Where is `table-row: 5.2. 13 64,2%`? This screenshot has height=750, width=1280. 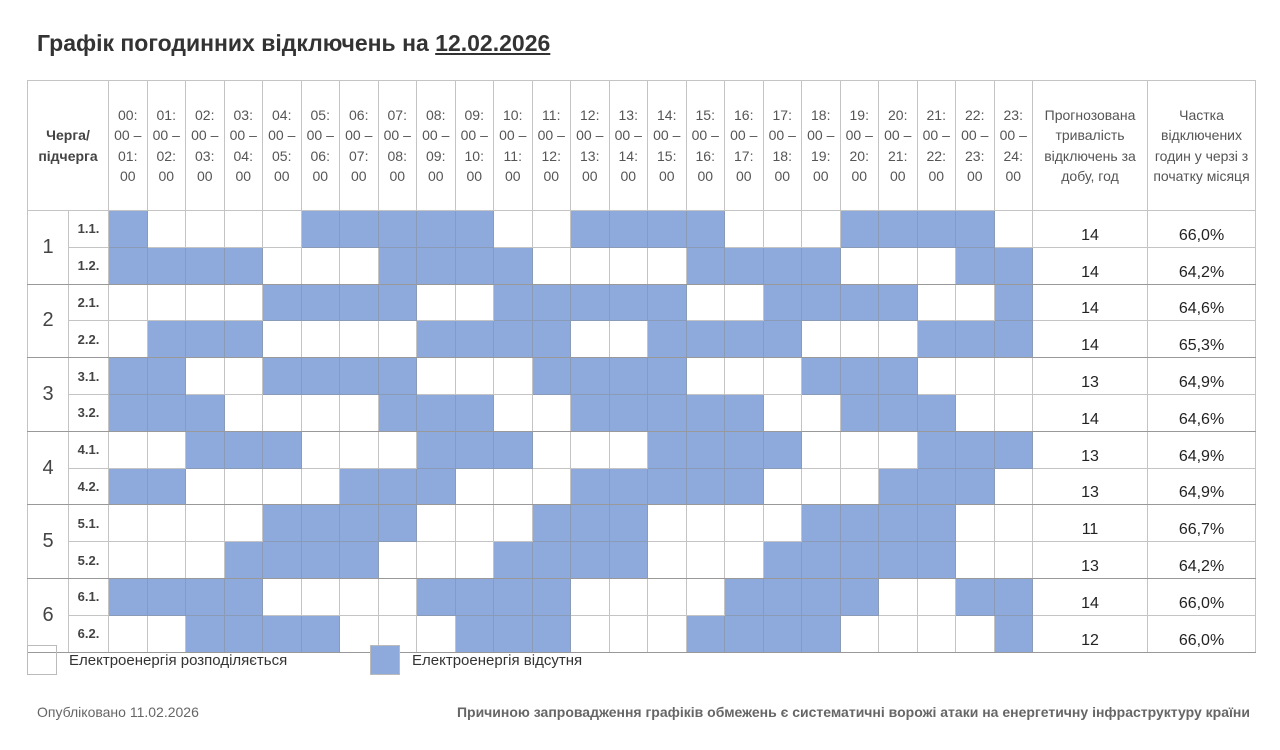
table-row: 5.2. 13 64,2% is located at coordinates (642, 560).